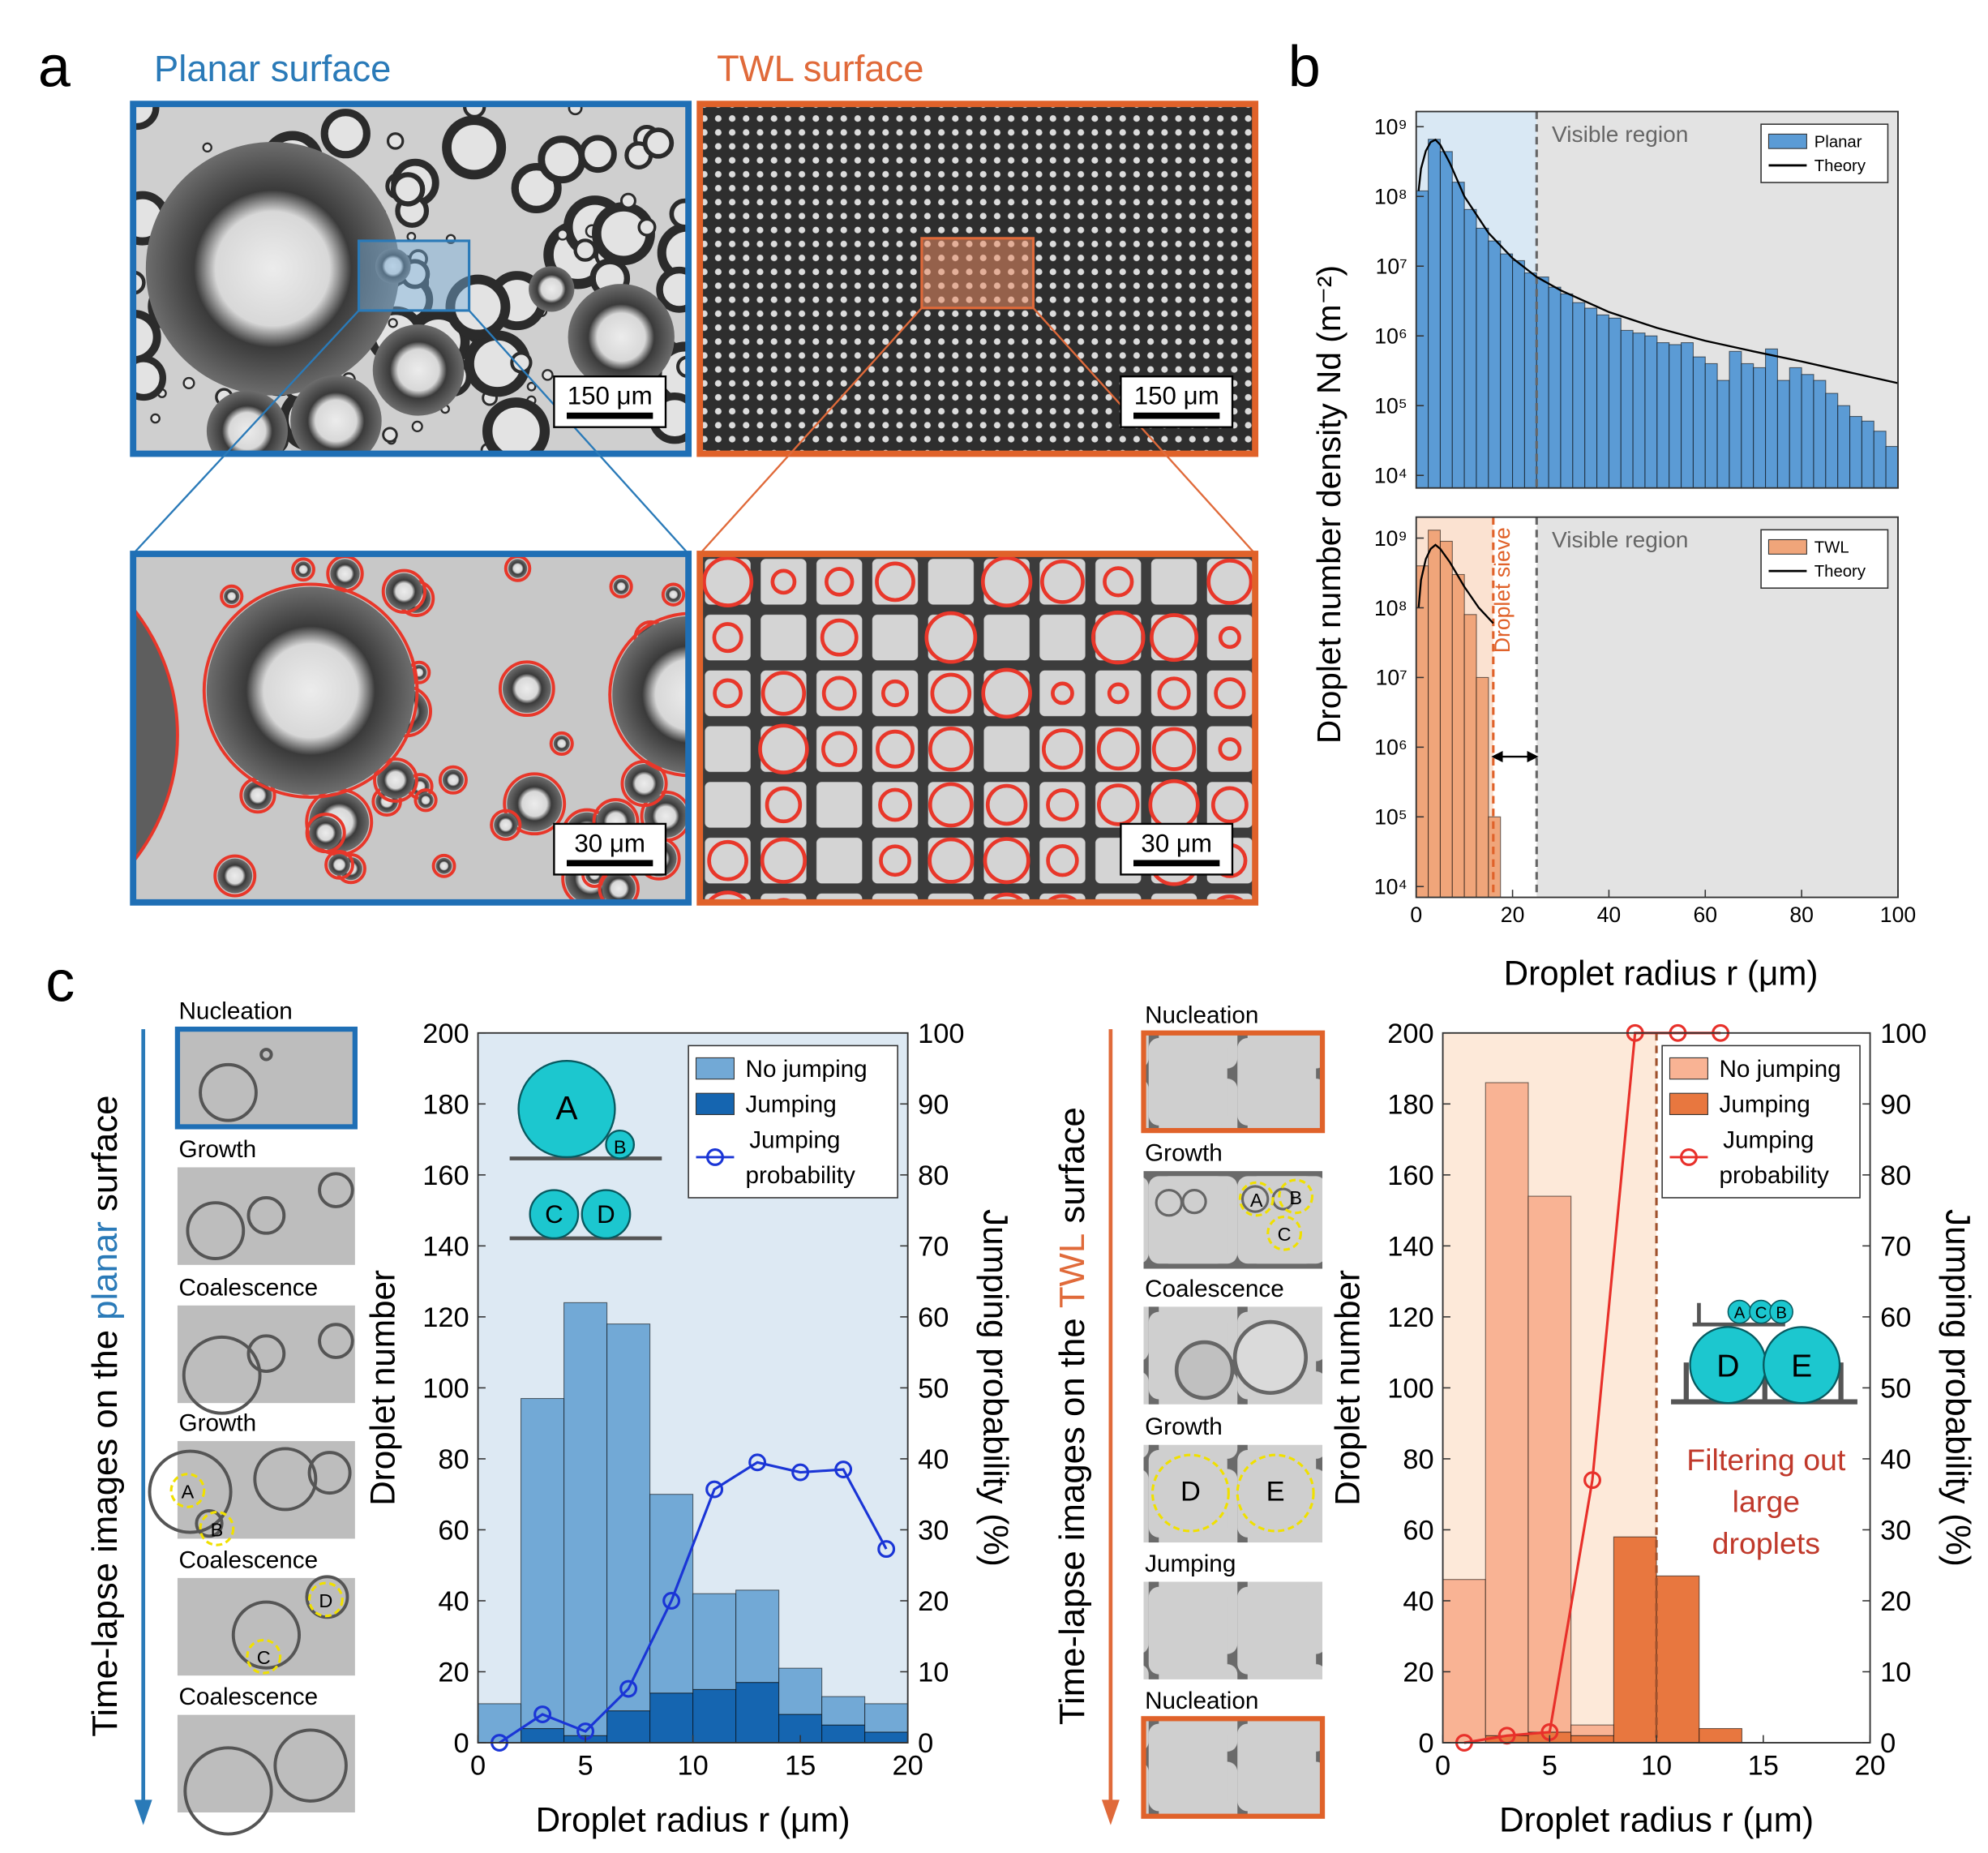 The image size is (1988, 1853). Describe the element at coordinates (235, 1012) in the screenshot. I see `step-caption: Nucleation` at that location.